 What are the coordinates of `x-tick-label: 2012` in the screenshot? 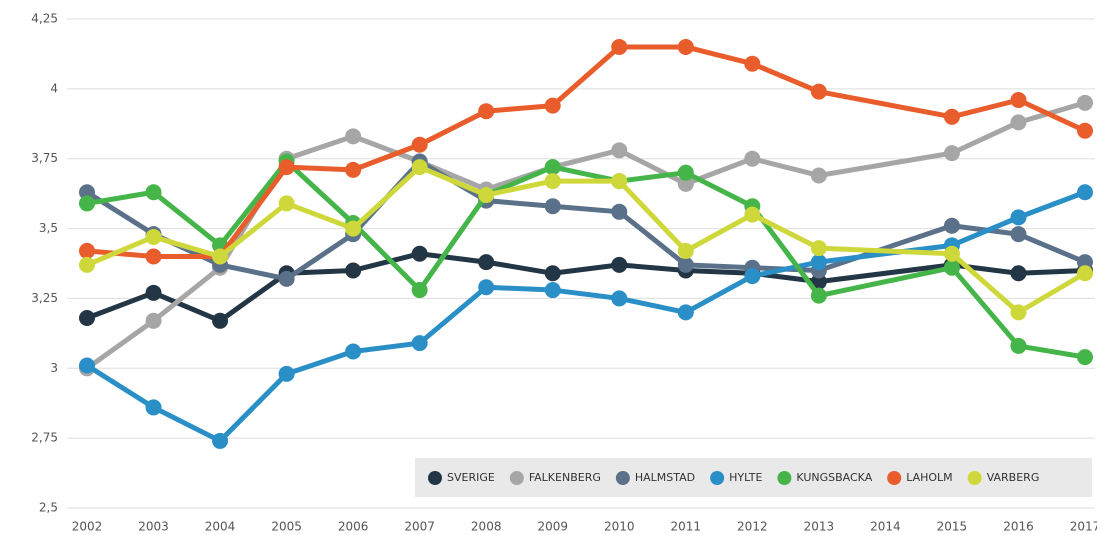 It's located at (752, 527).